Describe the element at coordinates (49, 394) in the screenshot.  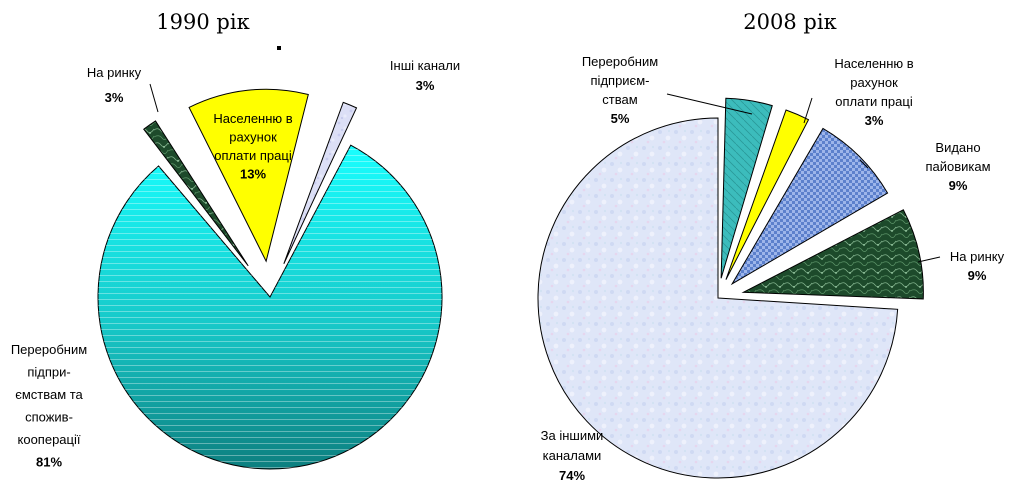
I see `slice-label: ємствам та` at that location.